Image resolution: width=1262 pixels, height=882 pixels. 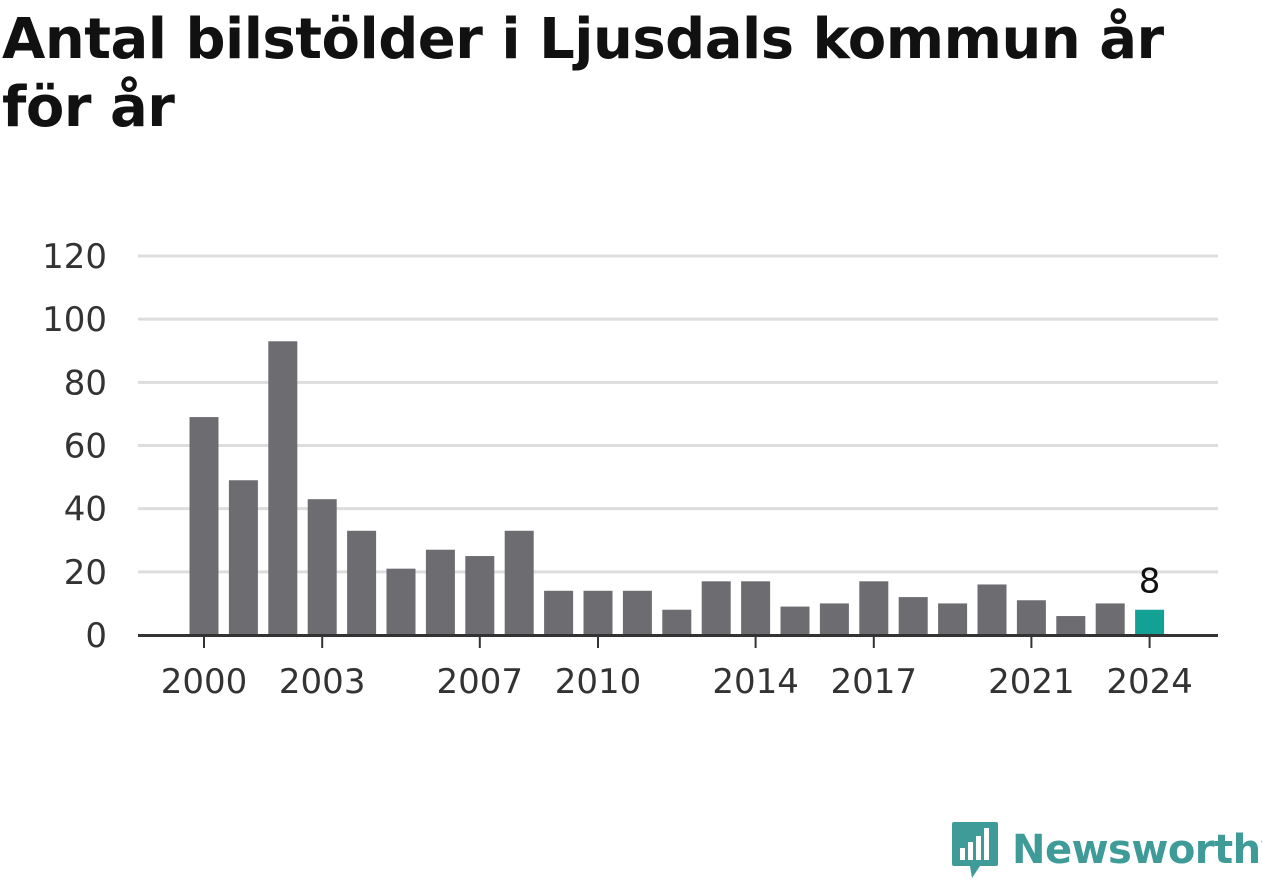 I want to click on y-tick-label-0: 0, so click(x=96, y=636).